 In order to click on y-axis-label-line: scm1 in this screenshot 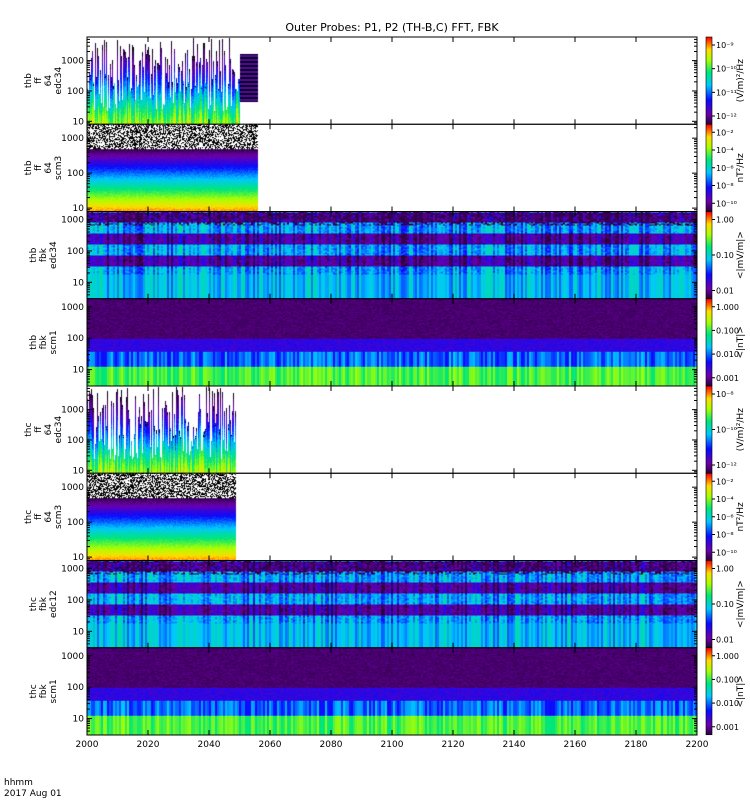, I will do `click(54, 691)`.